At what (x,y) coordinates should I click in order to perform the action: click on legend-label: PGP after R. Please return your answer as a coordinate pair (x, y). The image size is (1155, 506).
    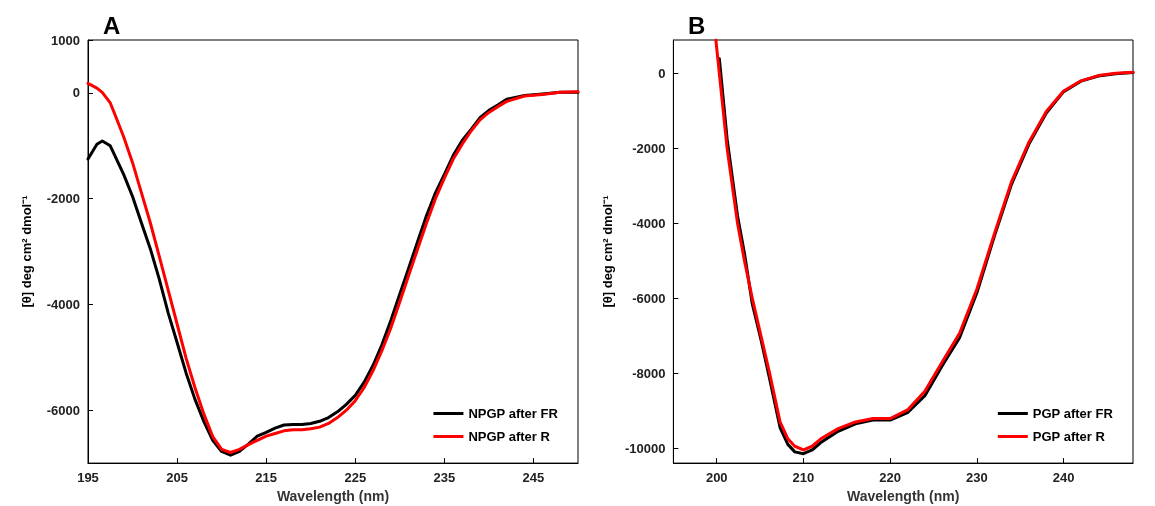
    Looking at the image, I should click on (1069, 436).